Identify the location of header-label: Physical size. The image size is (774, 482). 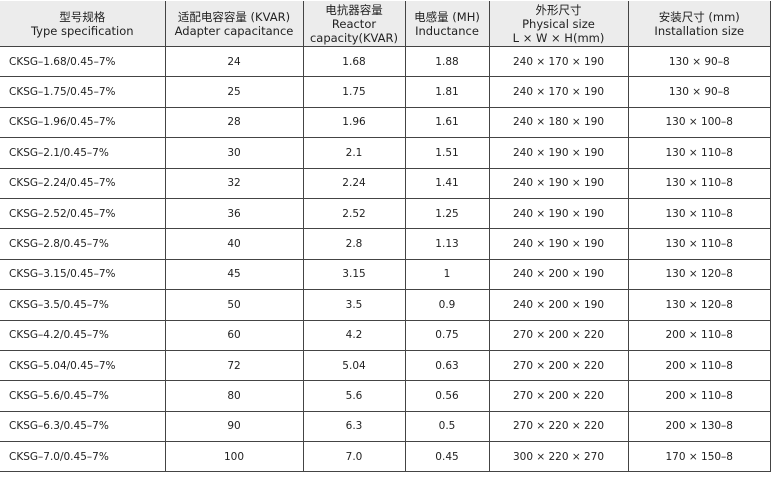
(558, 23).